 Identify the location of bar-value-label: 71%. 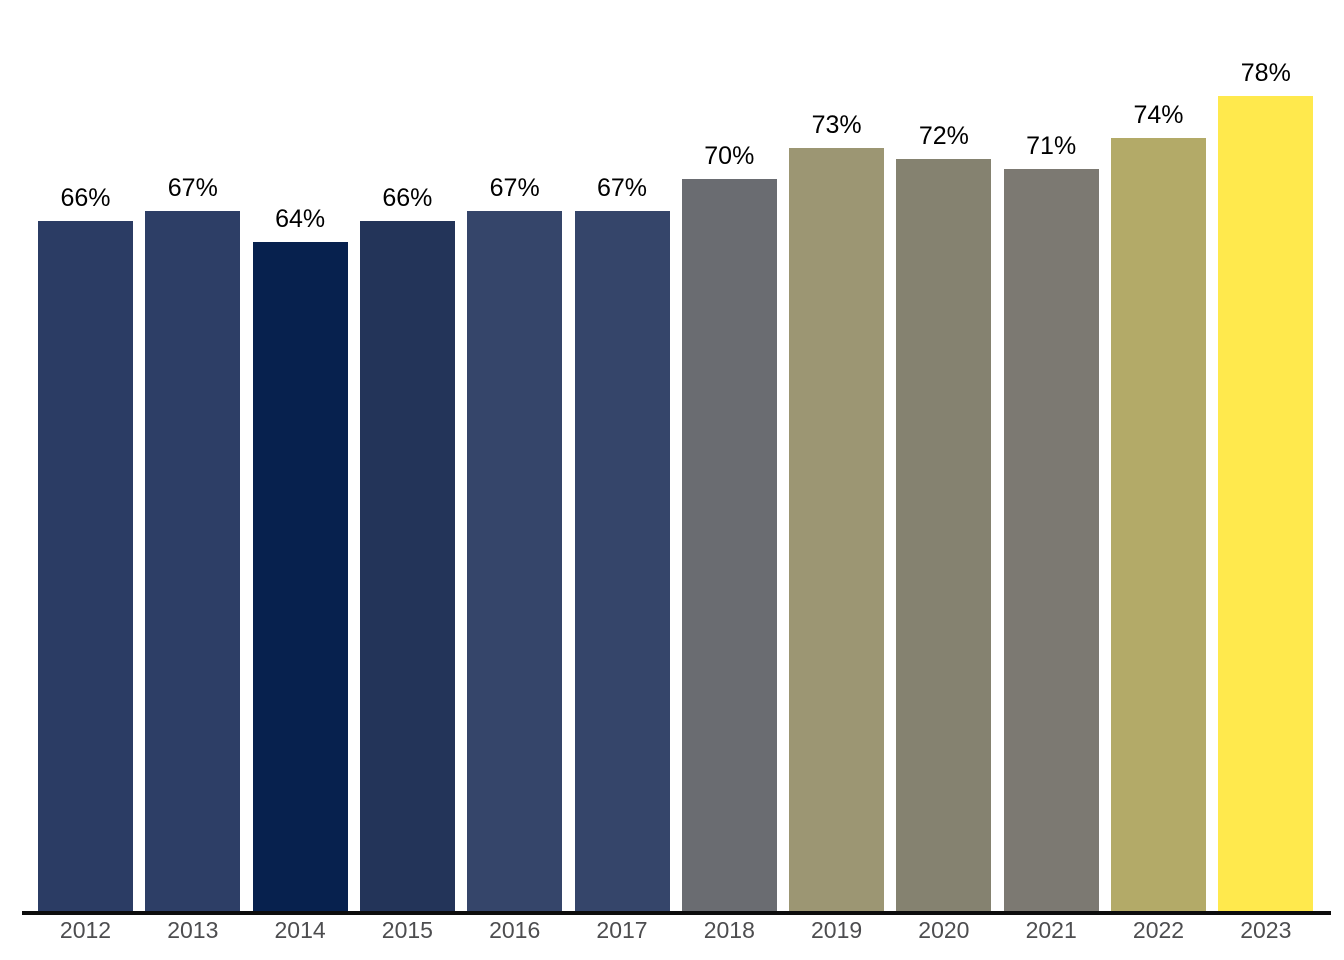
(1051, 146).